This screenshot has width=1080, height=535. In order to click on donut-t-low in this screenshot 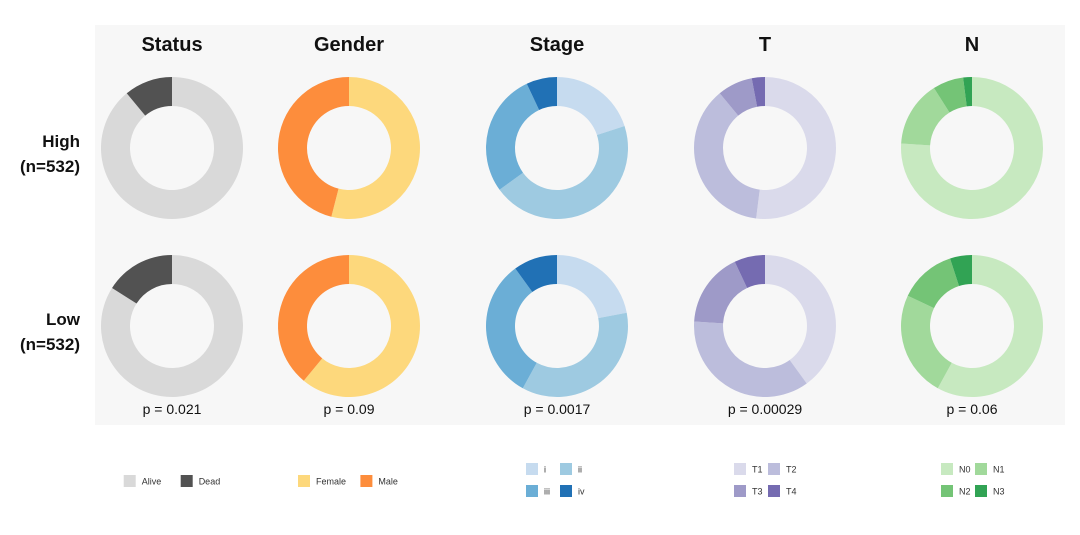, I will do `click(764, 326)`.